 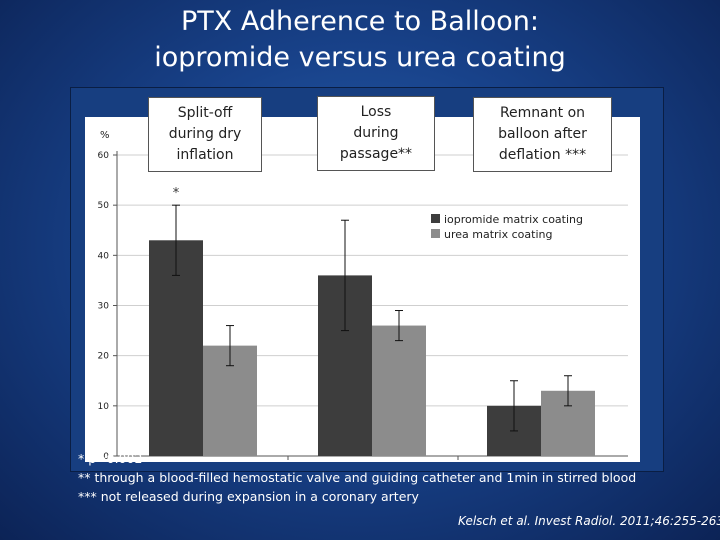 I want to click on category-label-2-line-2: during, so click(x=376, y=133).